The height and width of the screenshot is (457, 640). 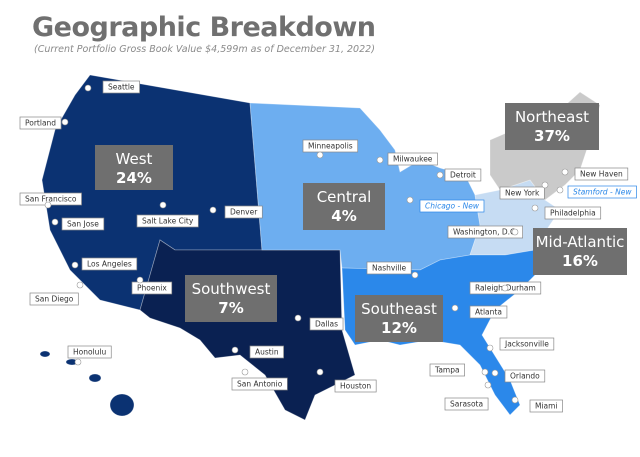 I want to click on city-label: New Haven, so click(x=601, y=174).